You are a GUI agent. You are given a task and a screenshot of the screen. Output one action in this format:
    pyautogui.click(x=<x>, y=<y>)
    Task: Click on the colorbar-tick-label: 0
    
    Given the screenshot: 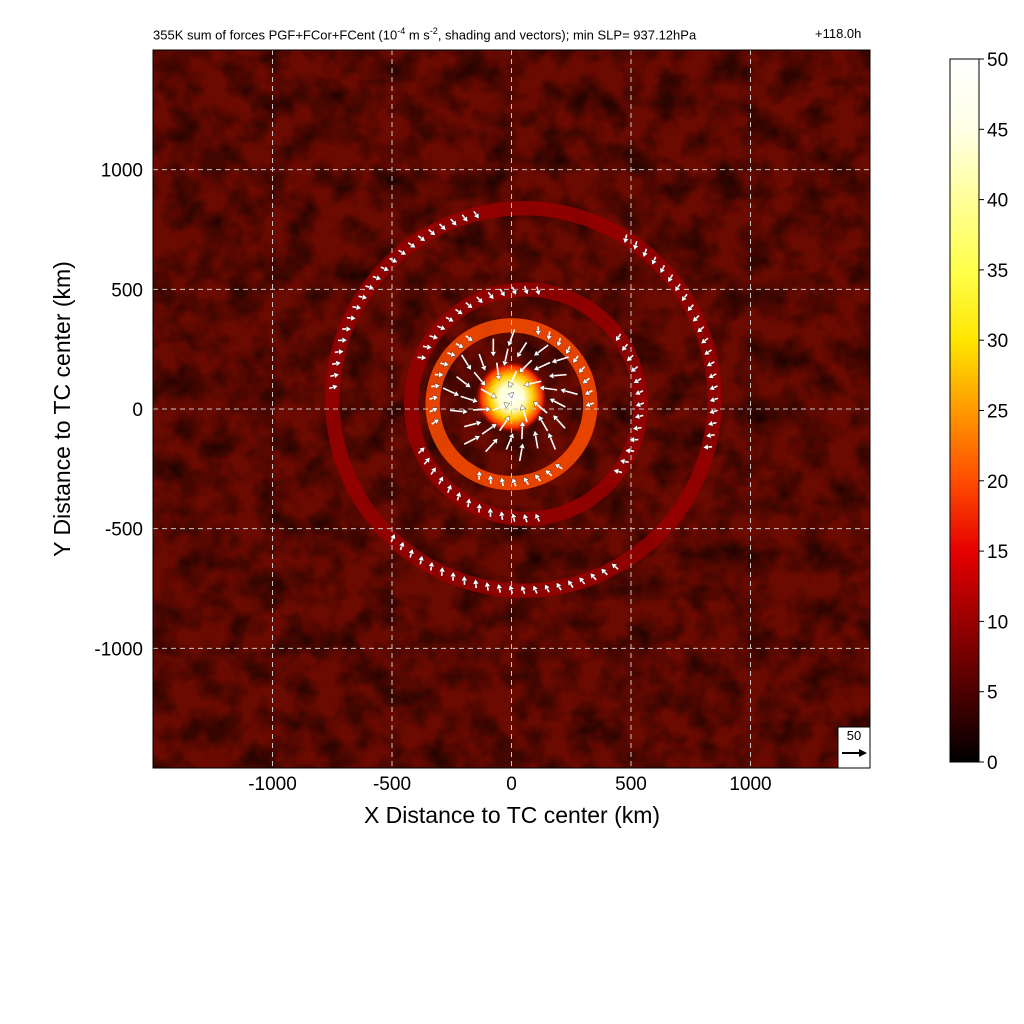 What is the action you would take?
    pyautogui.click(x=992, y=763)
    